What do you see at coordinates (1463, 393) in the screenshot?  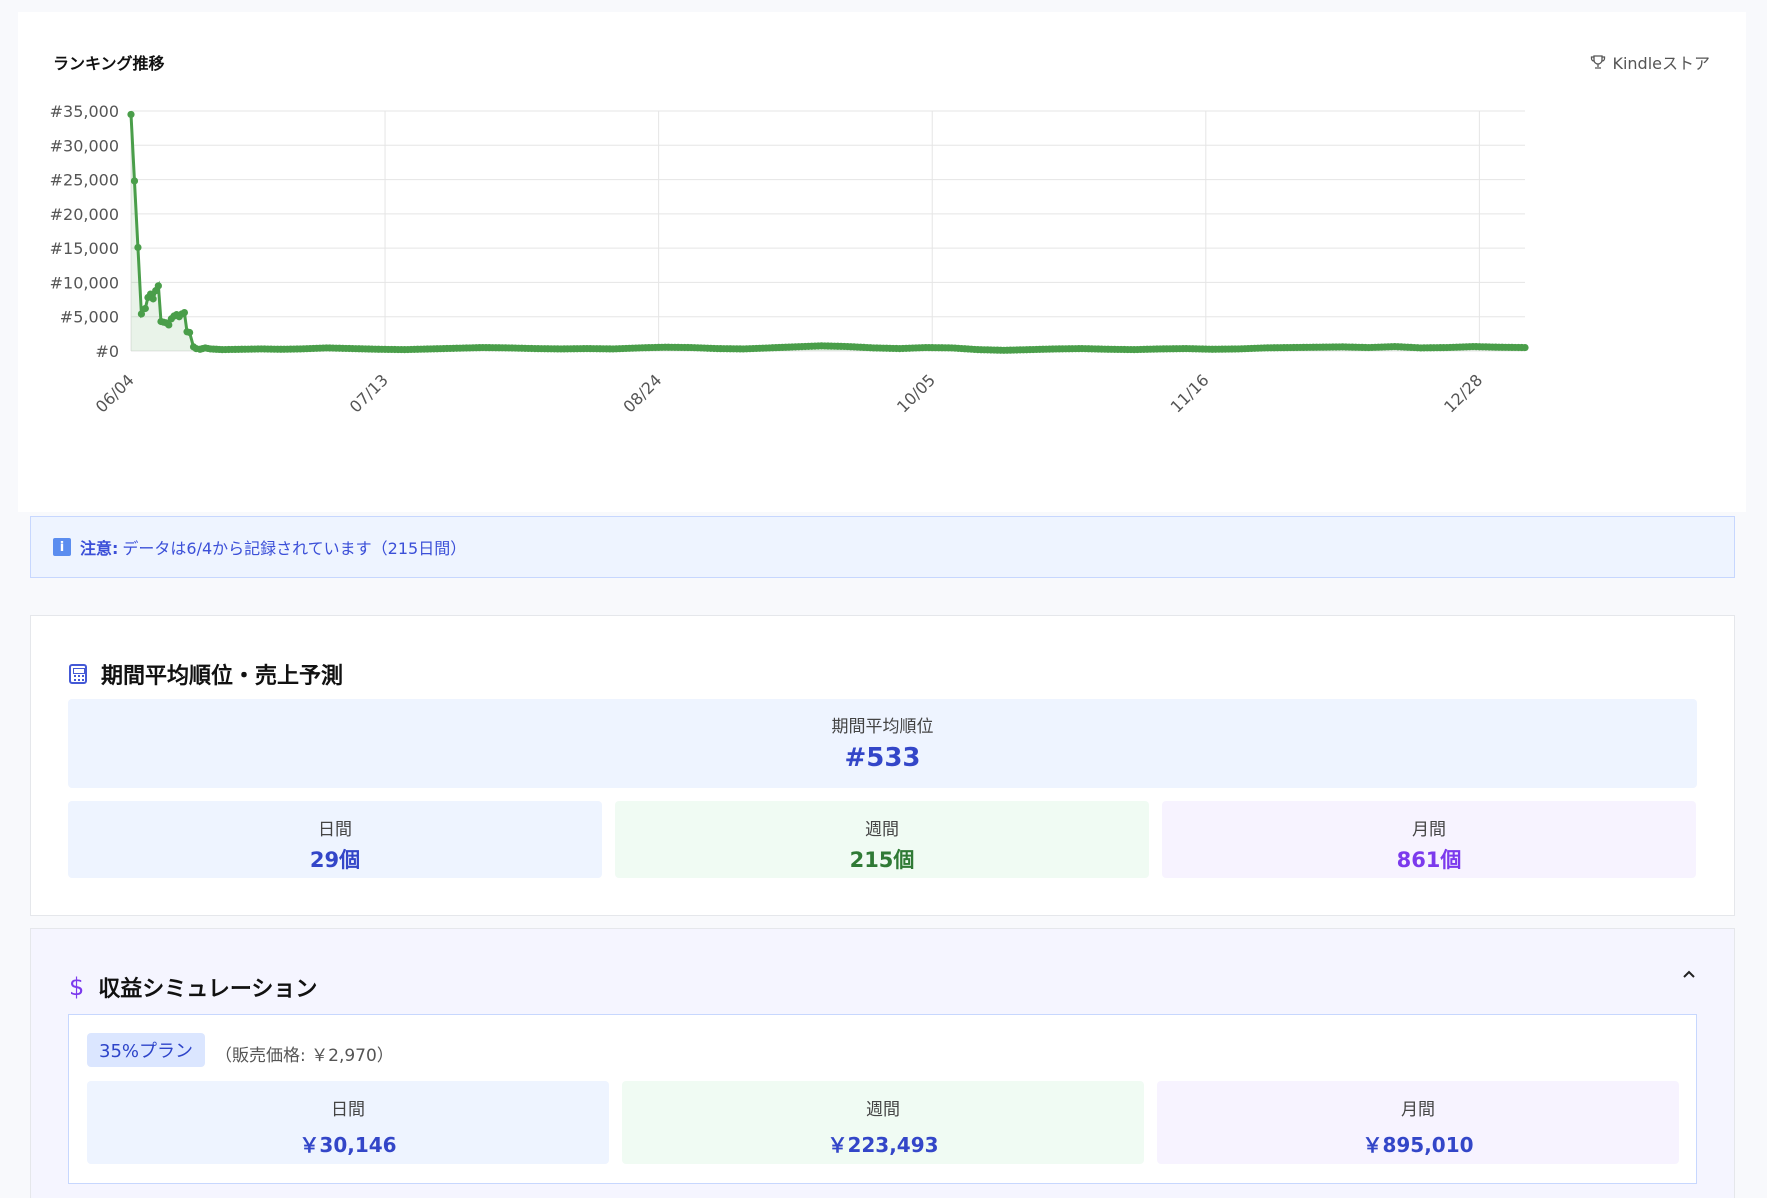 I see `x-tick-label: 12/28` at bounding box center [1463, 393].